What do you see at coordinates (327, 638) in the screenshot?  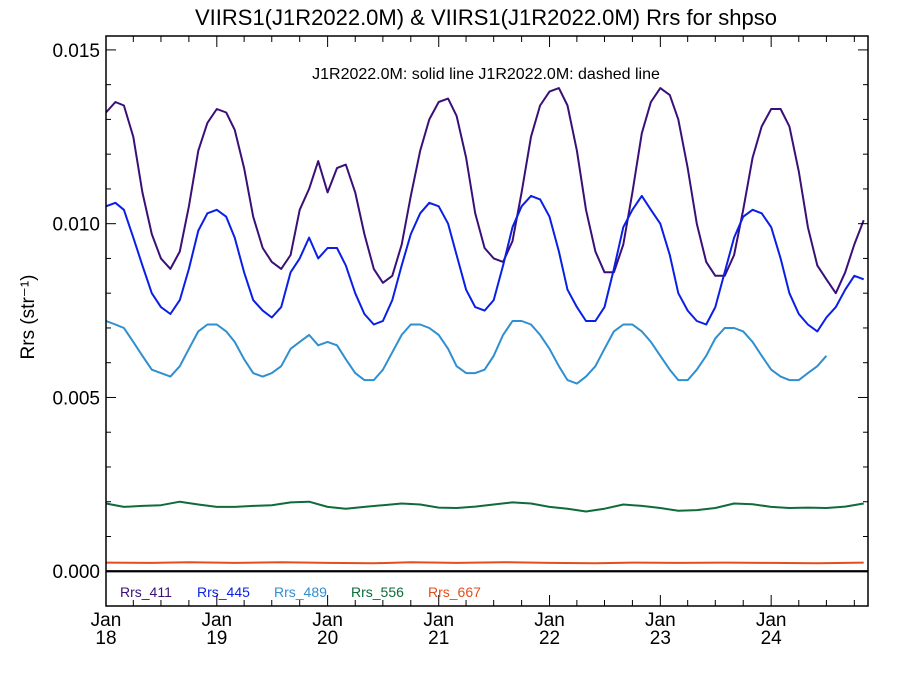 I see `x-tick-year-label: 20` at bounding box center [327, 638].